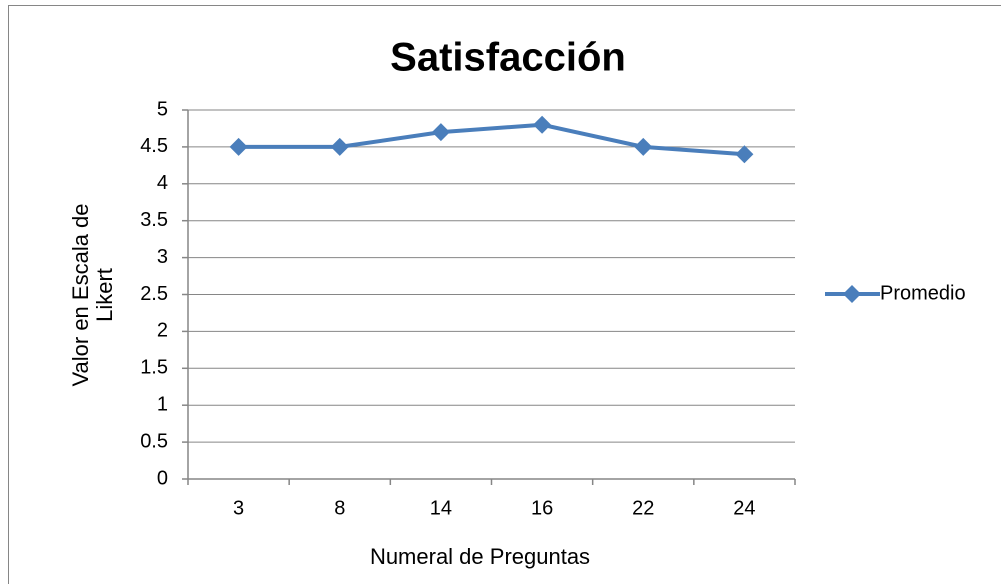 The width and height of the screenshot is (1001, 584). Describe the element at coordinates (339, 508) in the screenshot. I see `x-tick-label: 8` at that location.